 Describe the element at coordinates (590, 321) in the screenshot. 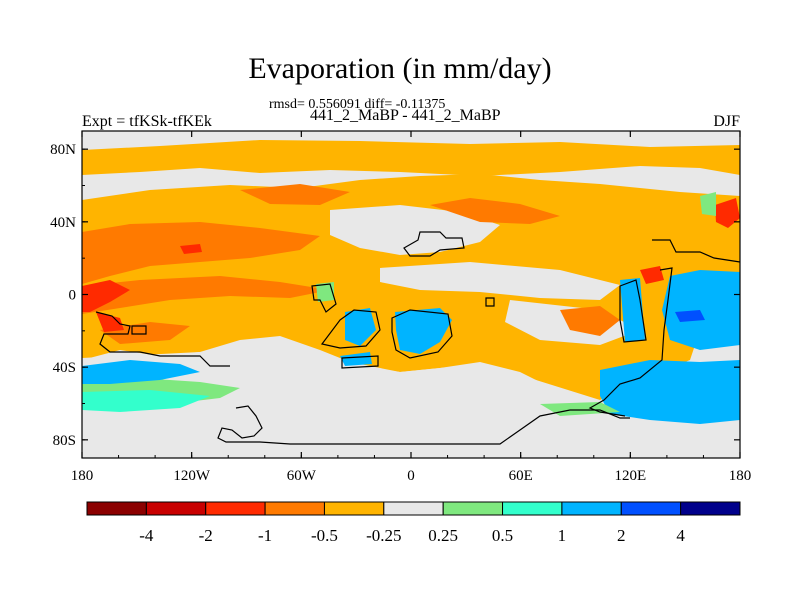

I see `field-dark-orange-band-e` at that location.